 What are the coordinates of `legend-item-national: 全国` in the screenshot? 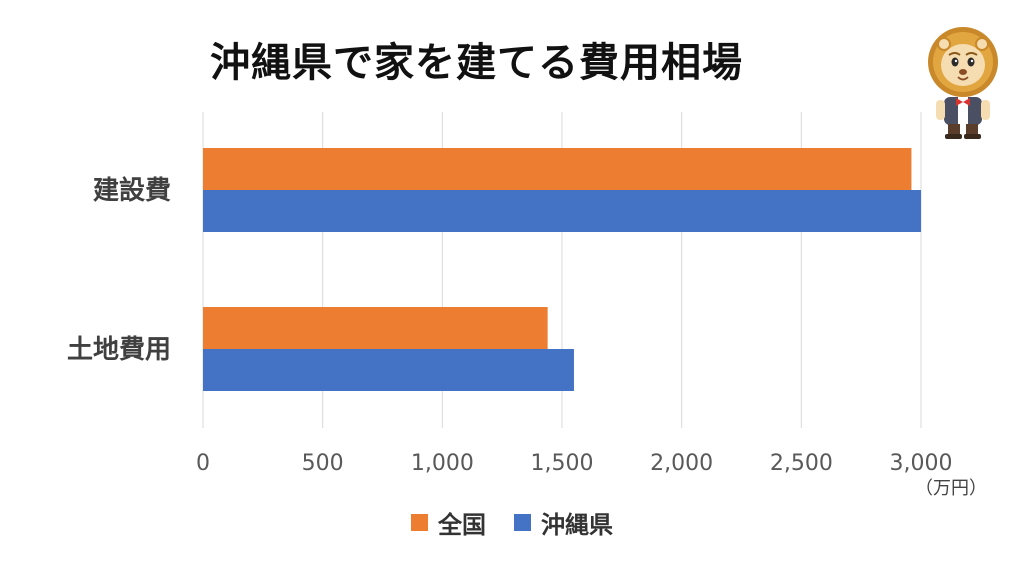 It's located at (448, 522).